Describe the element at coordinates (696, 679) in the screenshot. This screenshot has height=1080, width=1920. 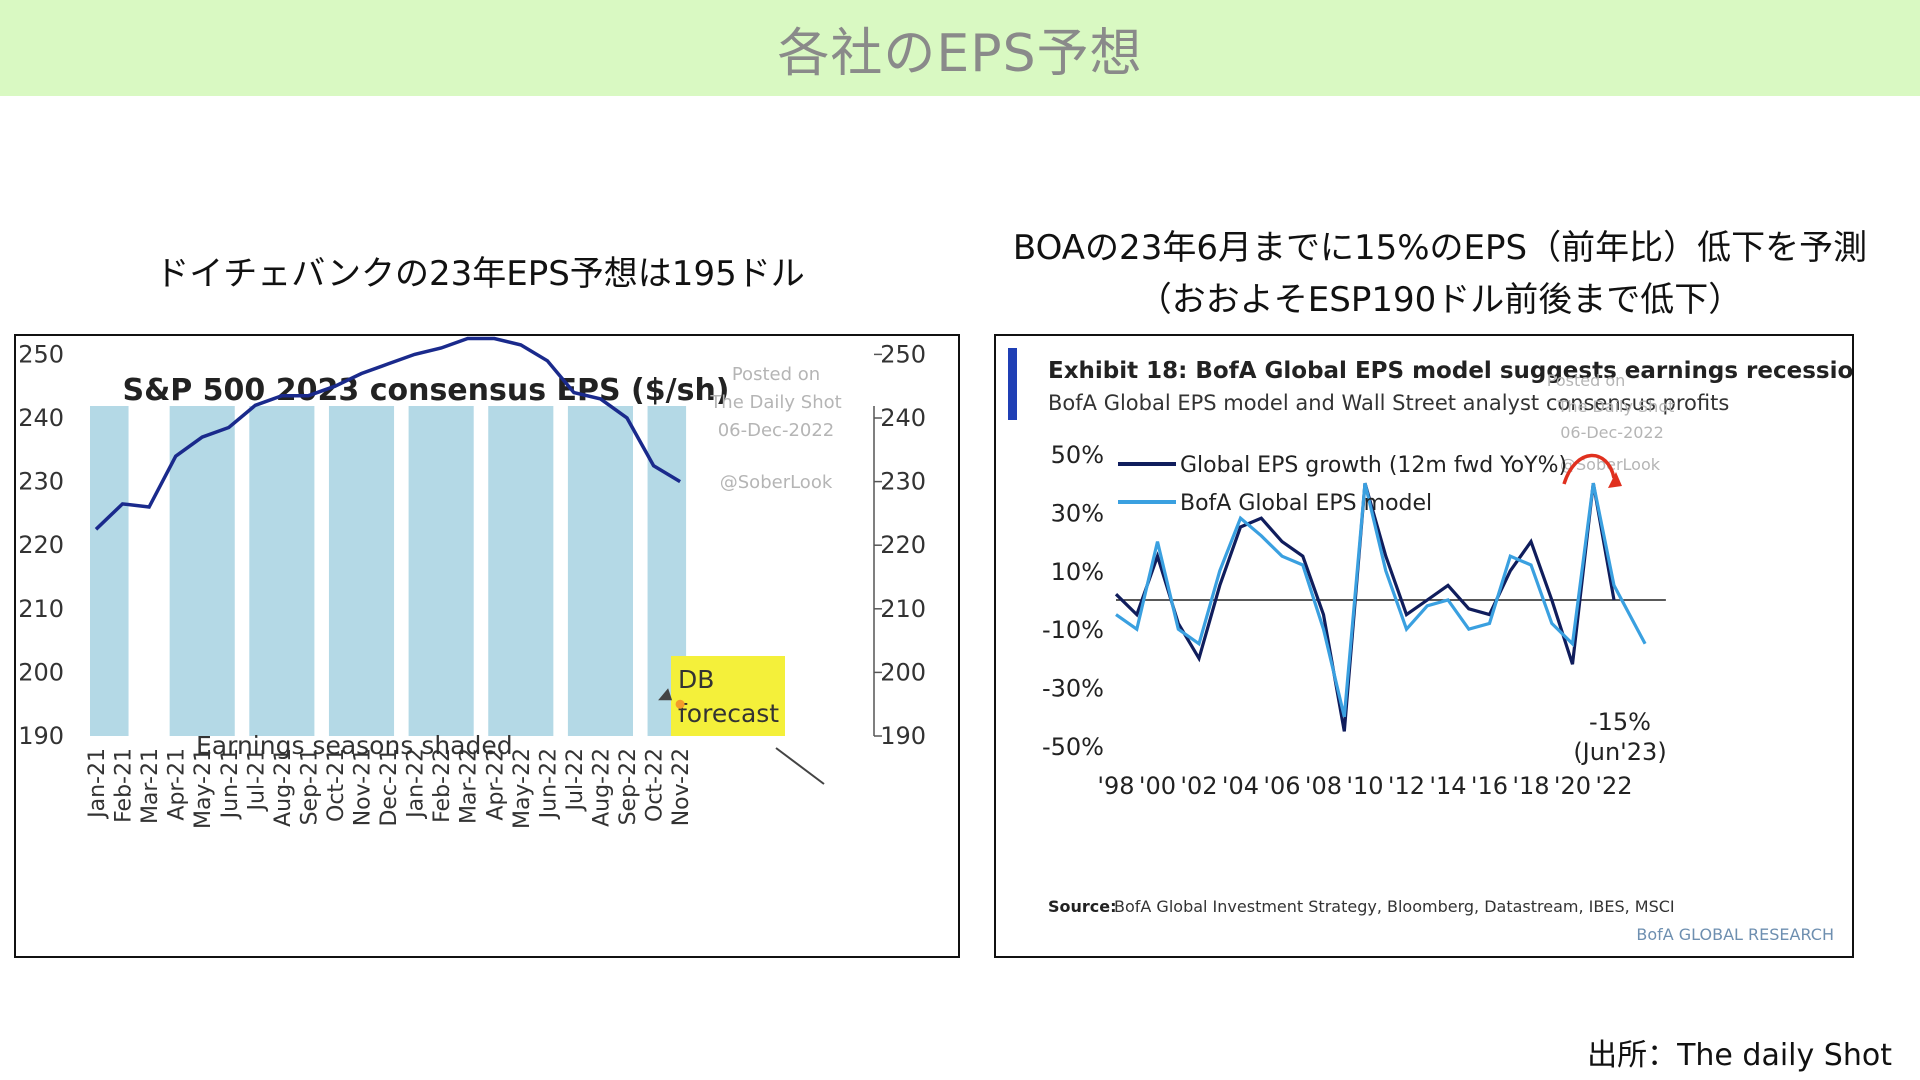
I see `db-forecast-label-1: DB` at that location.